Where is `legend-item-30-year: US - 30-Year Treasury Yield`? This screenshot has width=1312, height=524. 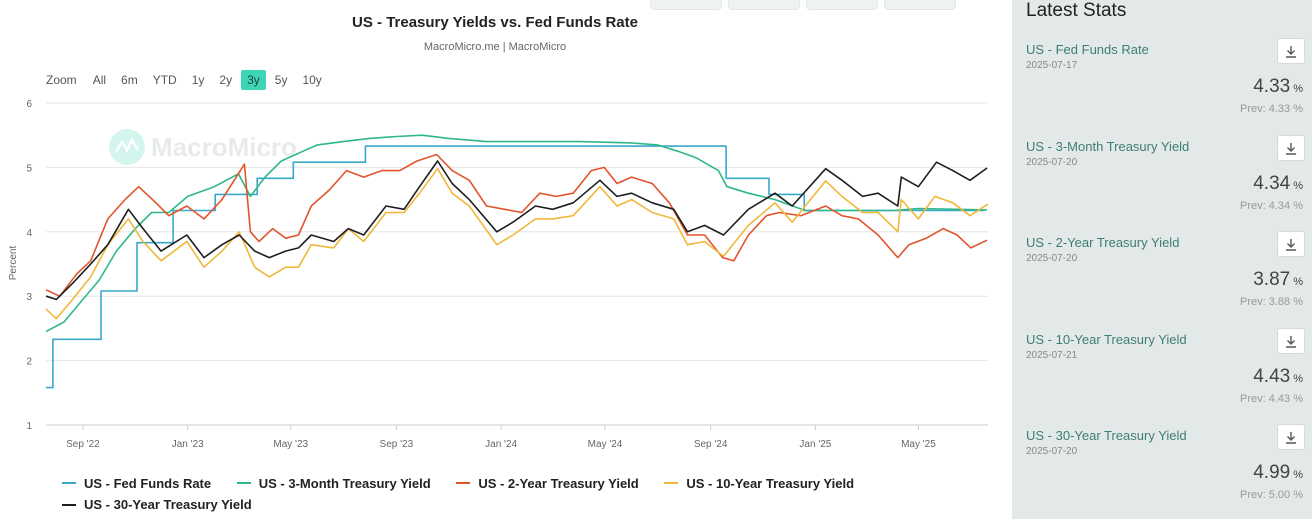
legend-item-30-year: US - 30-Year Treasury Yield is located at coordinates (157, 504).